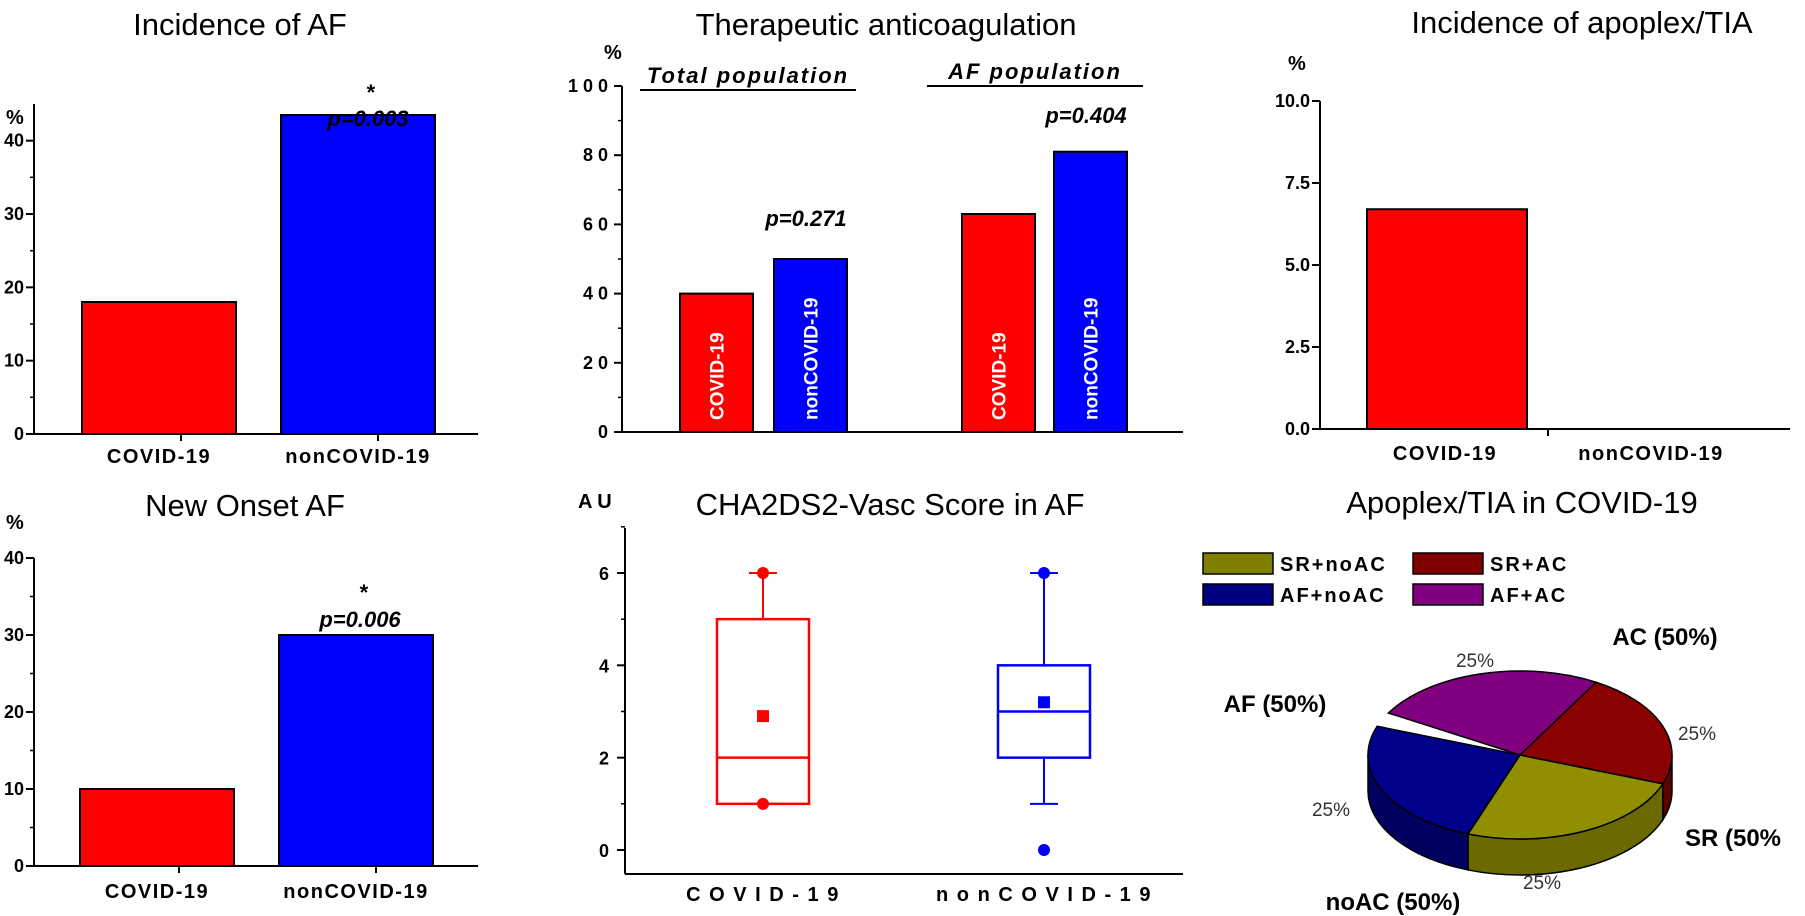  Describe the element at coordinates (1275, 704) in the screenshot. I see `group-label-af: AF (50%)` at that location.